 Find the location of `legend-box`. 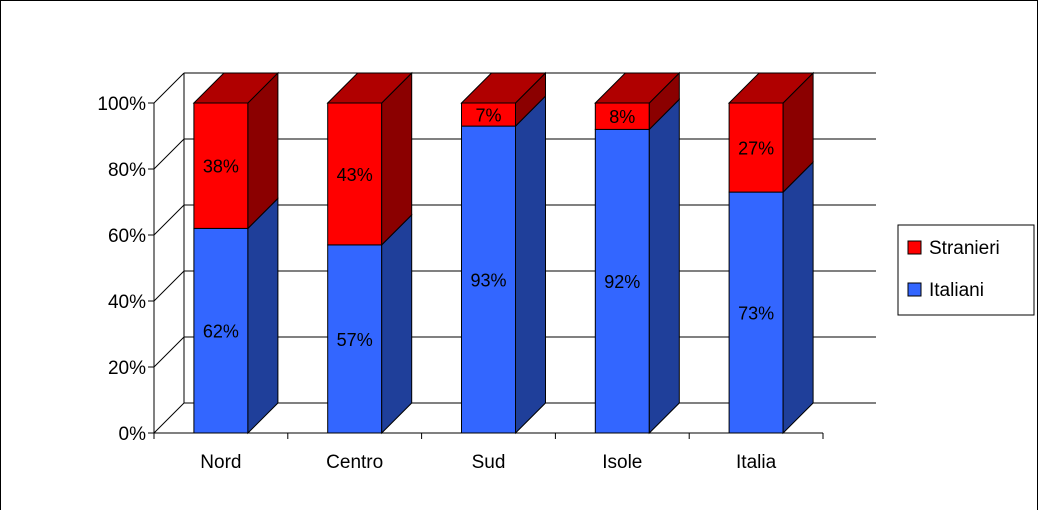

legend-box is located at coordinates (966, 270).